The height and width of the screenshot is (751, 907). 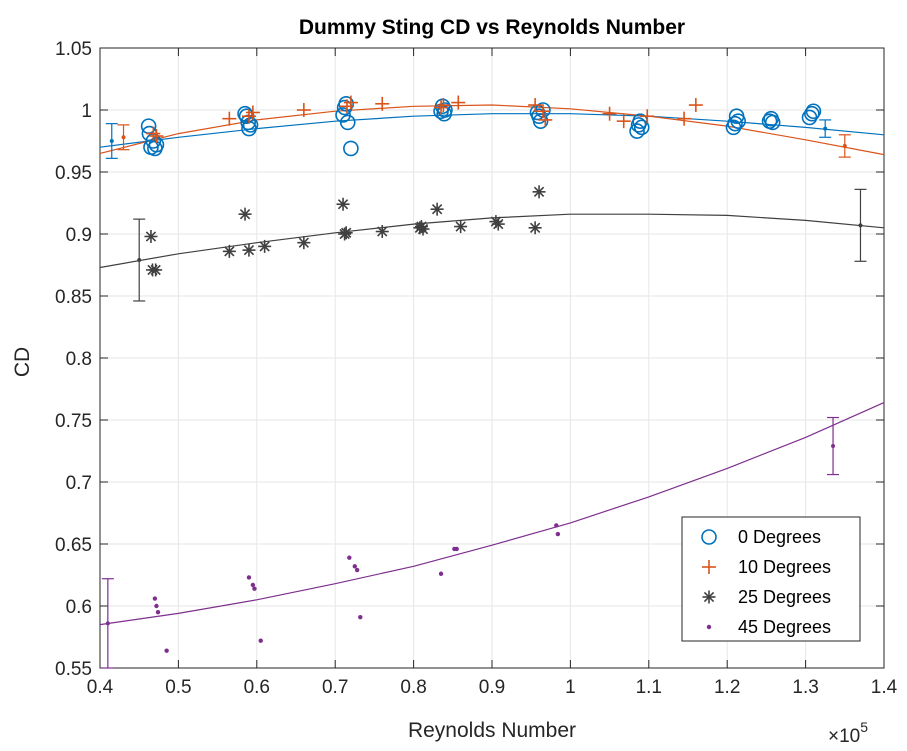 What do you see at coordinates (335, 687) in the screenshot?
I see `x-tick-label: 0.7` at bounding box center [335, 687].